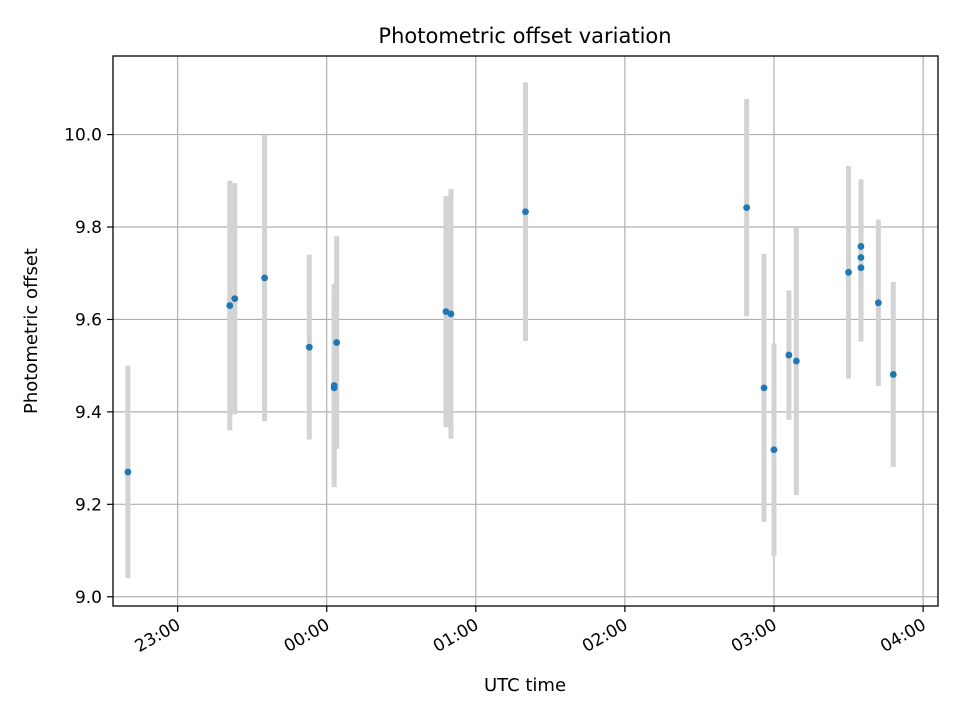 This screenshot has height=720, width=960. I want to click on y-axis: 9.0 9.2 9.4 9.6 9.8 10.0, so click(88, 367).